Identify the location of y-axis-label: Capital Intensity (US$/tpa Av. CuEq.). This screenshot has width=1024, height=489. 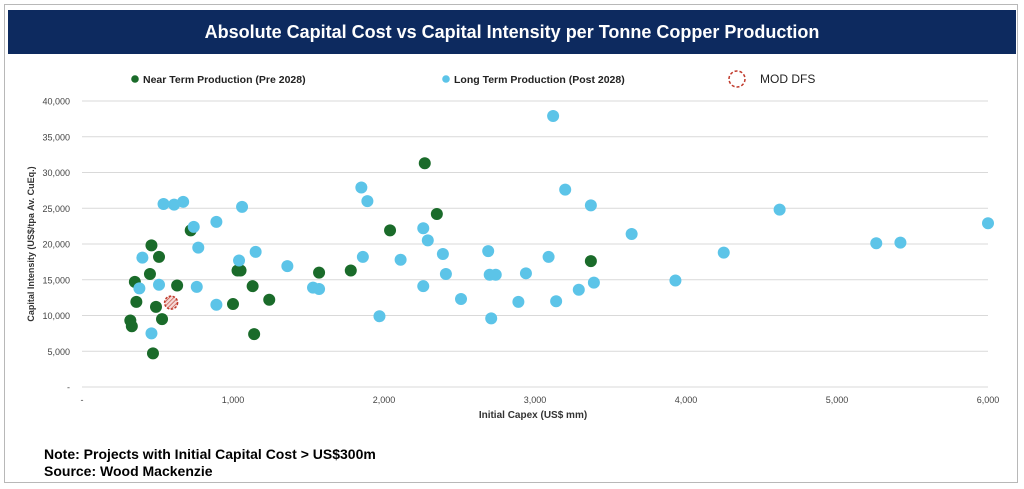
(31, 243).